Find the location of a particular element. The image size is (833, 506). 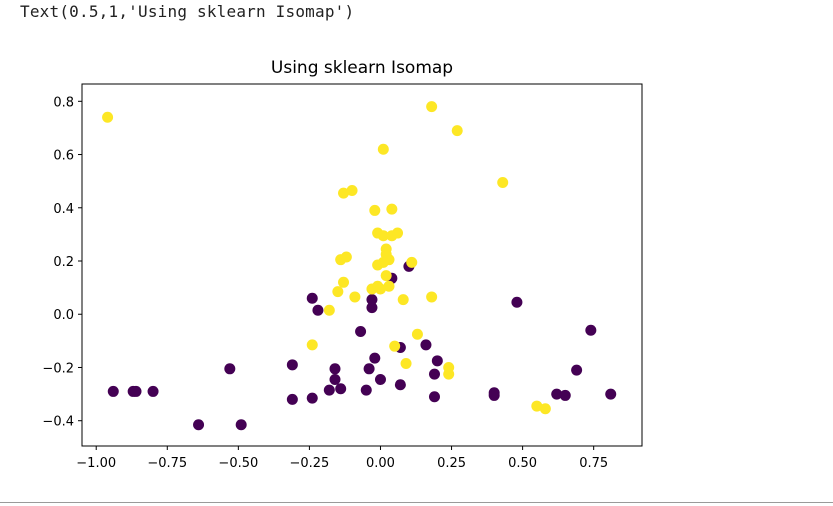

x-tick-label: 0.25 is located at coordinates (451, 463).